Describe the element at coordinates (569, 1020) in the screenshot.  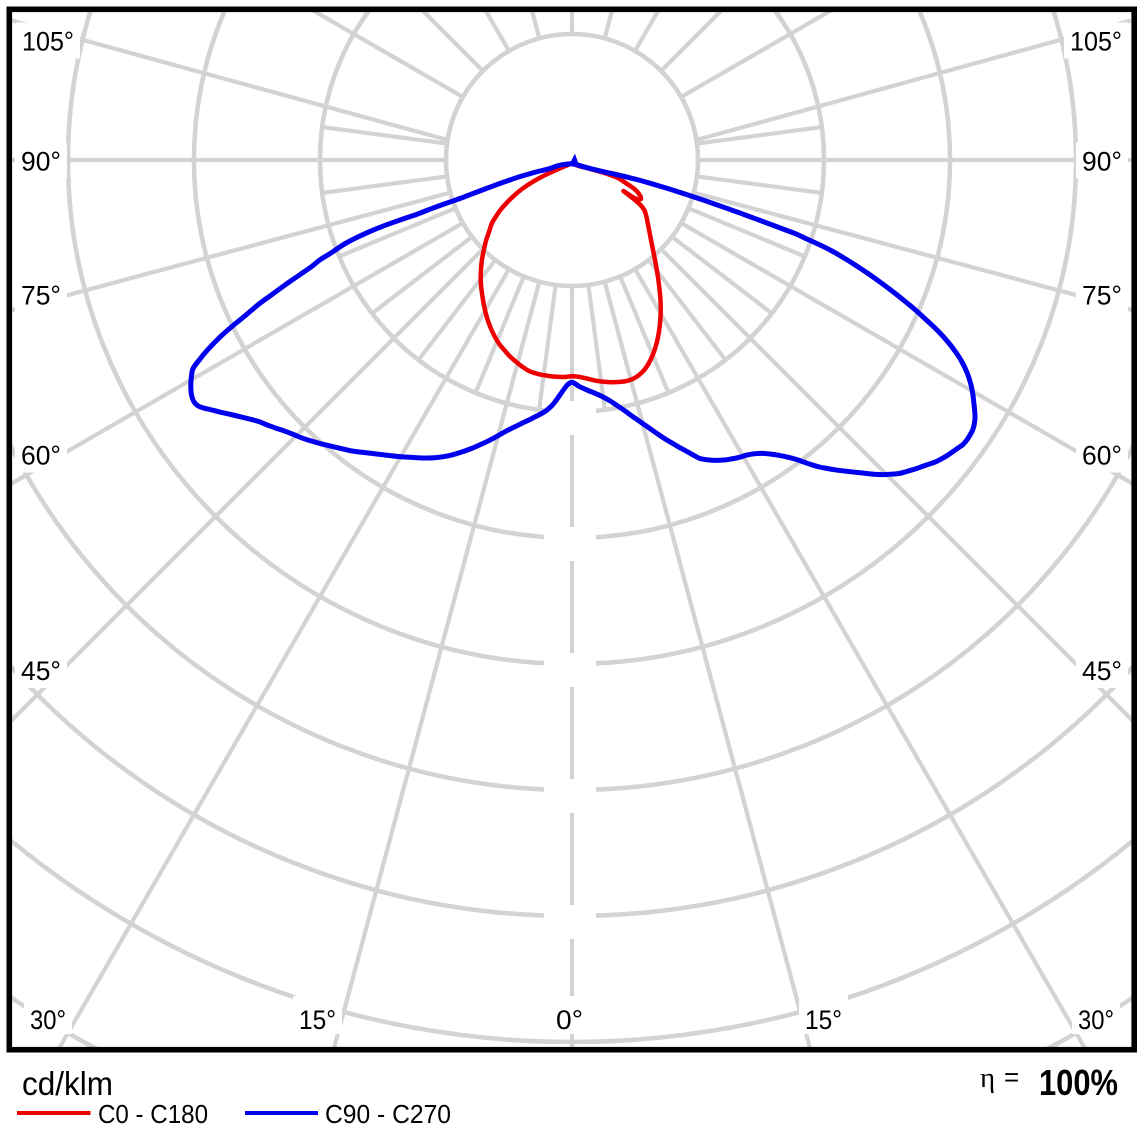
I see `svg-text: 0°` at that location.